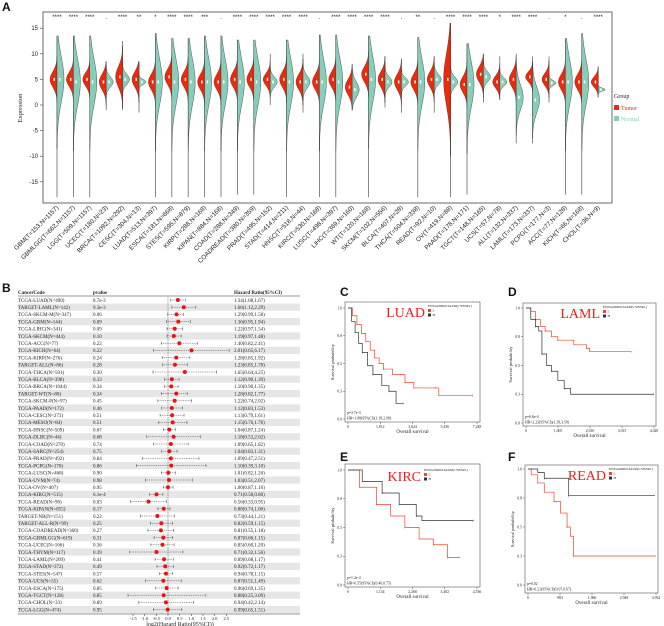  Describe the element at coordinates (616, 107) in the screenshot. I see `legend-swatch-tumor` at that location.